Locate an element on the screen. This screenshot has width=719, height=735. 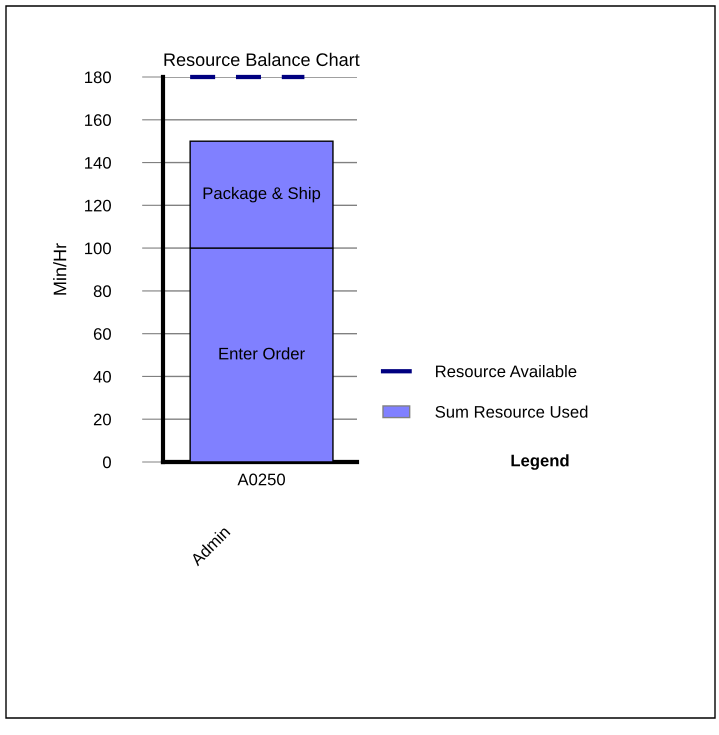
legend-label: Resource Available is located at coordinates (506, 371).